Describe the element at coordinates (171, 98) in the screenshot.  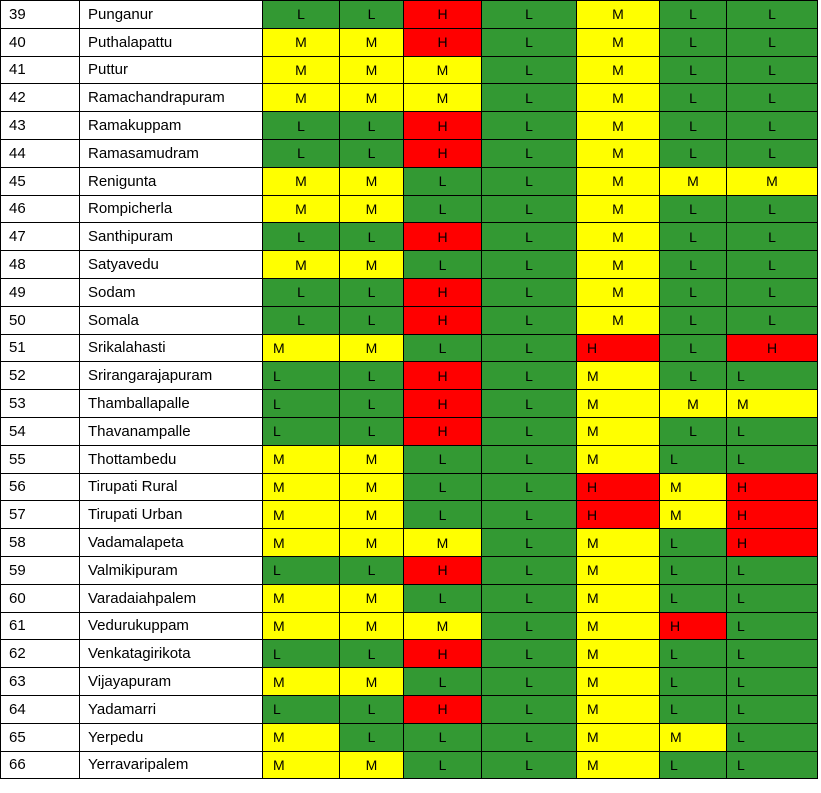
I see `mandal-name: Ramachandrapuram` at that location.